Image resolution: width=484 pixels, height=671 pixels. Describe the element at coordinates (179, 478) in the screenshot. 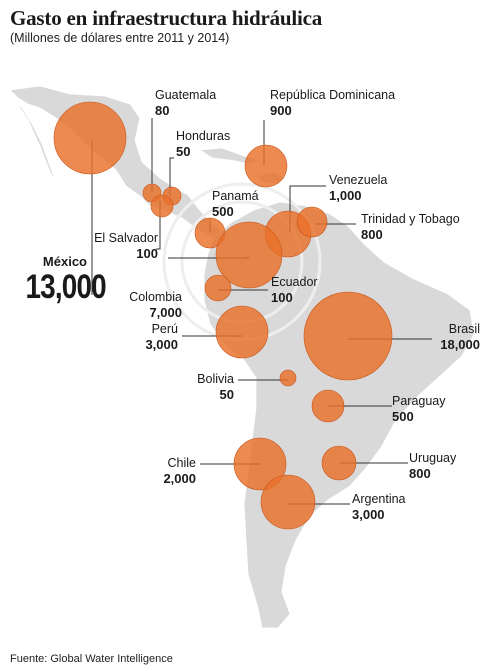

I see `country-value: 2,000` at that location.